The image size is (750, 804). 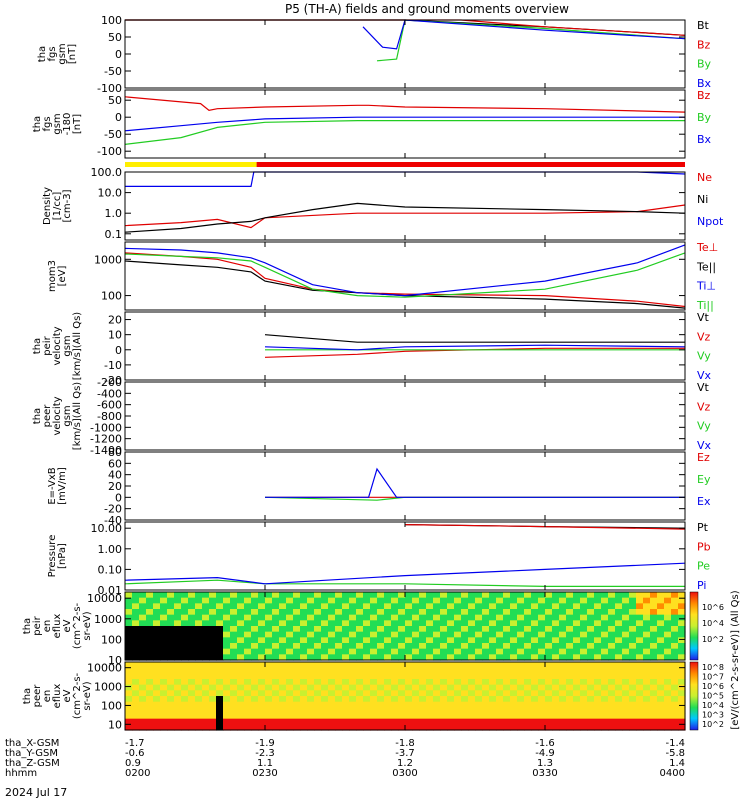 What do you see at coordinates (405, 763) in the screenshot?
I see `x-tick-label: 1.2` at bounding box center [405, 763].